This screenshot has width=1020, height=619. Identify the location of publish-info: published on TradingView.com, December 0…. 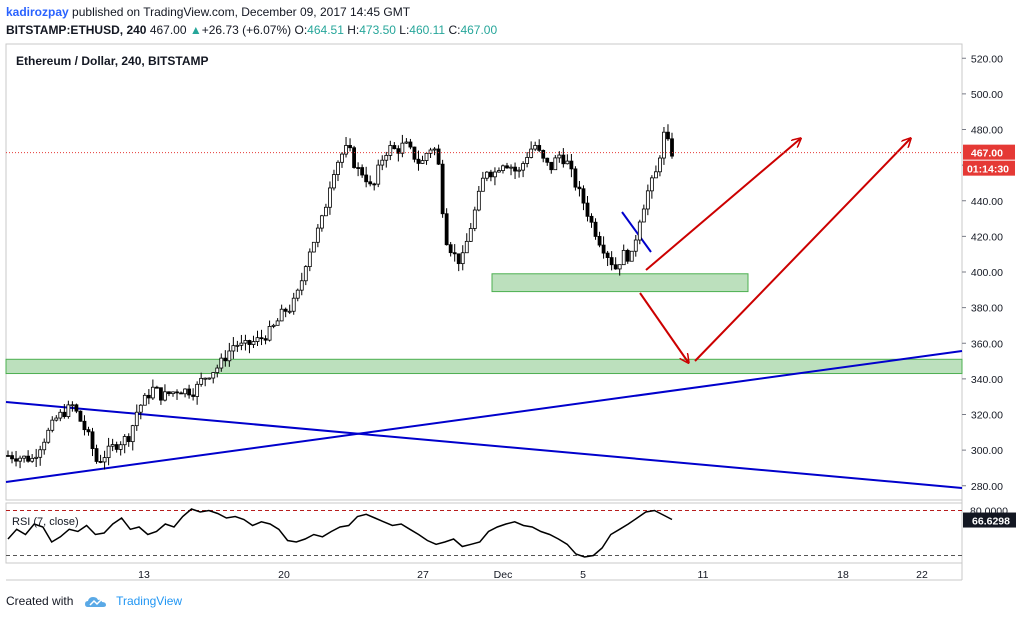
(241, 12).